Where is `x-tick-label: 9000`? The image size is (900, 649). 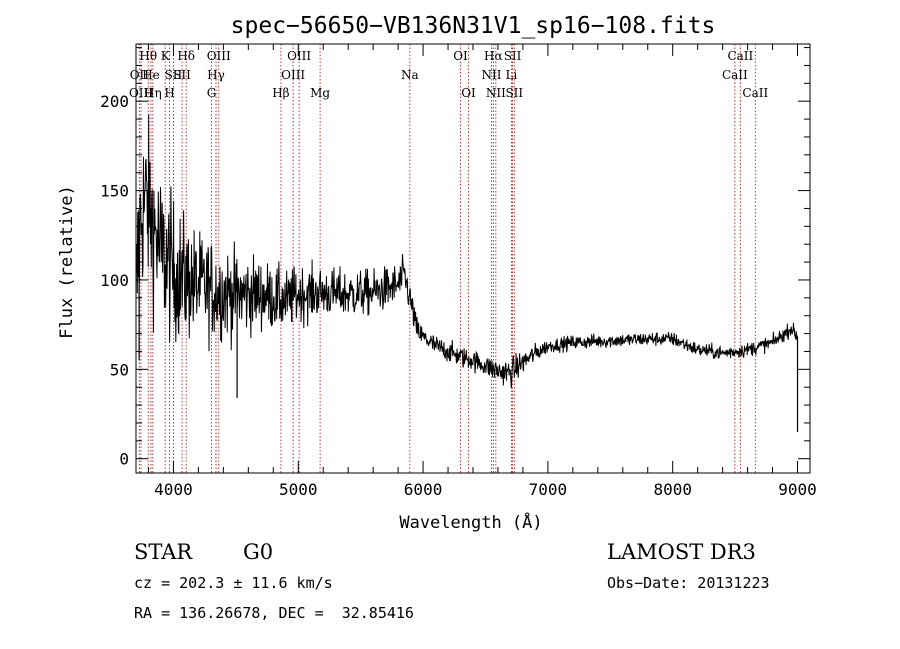
x-tick-label: 9000 is located at coordinates (797, 489).